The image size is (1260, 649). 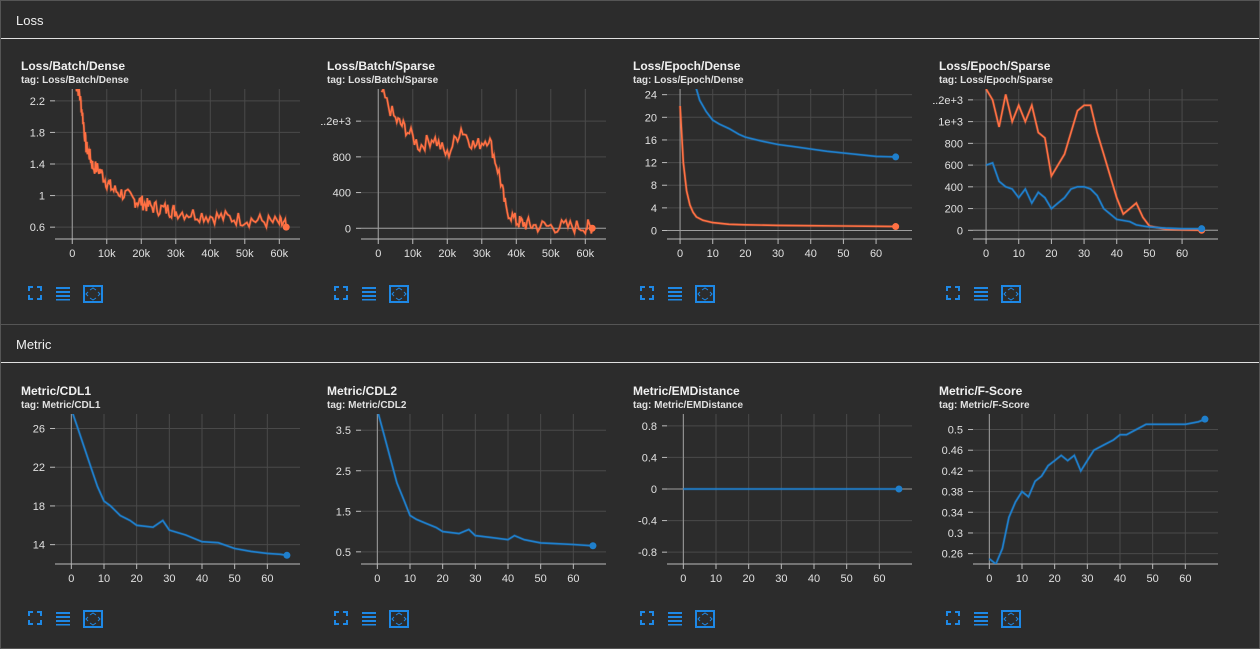 What do you see at coordinates (649, 458) in the screenshot?
I see `y-tick-label: 0.4` at bounding box center [649, 458].